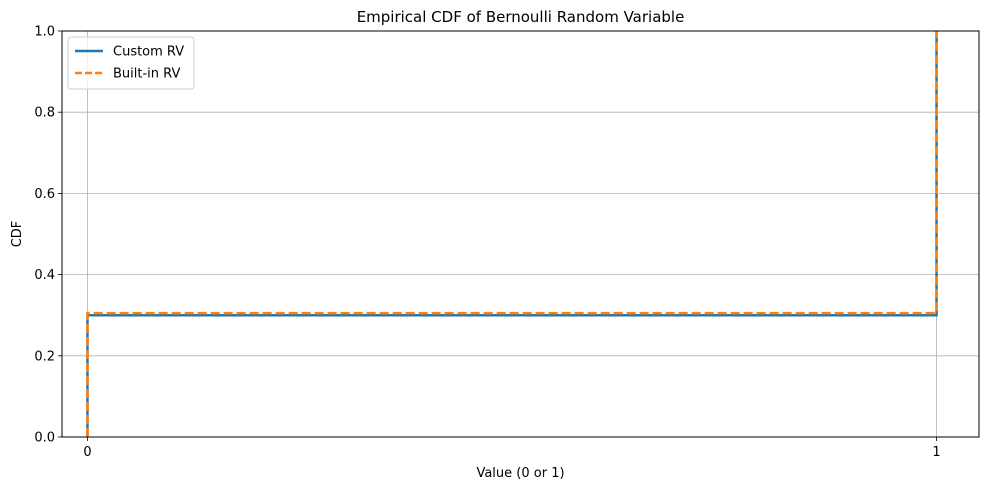 The width and height of the screenshot is (989, 490). What do you see at coordinates (146, 74) in the screenshot?
I see `legend-label-built-in-rv: Built-in RV` at bounding box center [146, 74].